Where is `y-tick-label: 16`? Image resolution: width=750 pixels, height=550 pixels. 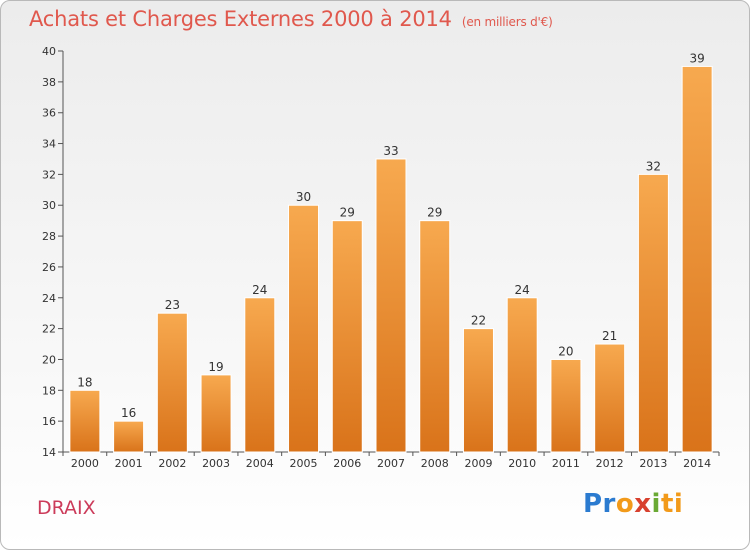 y-tick-label: 16 is located at coordinates (49, 421).